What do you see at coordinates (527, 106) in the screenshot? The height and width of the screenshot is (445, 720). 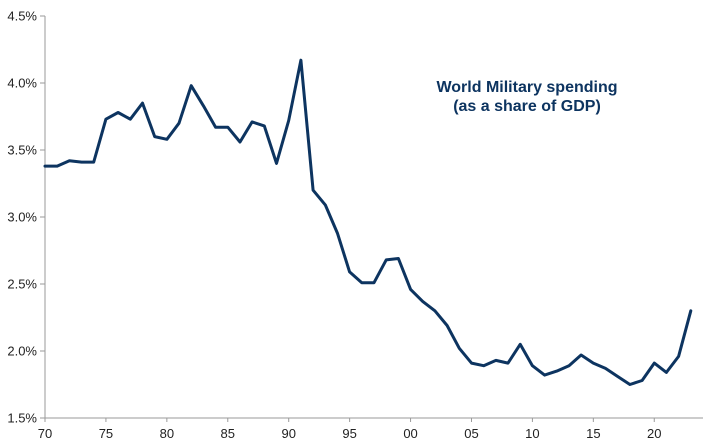 I see `chart-title-line-2: (as a share of GDP)` at bounding box center [527, 106].